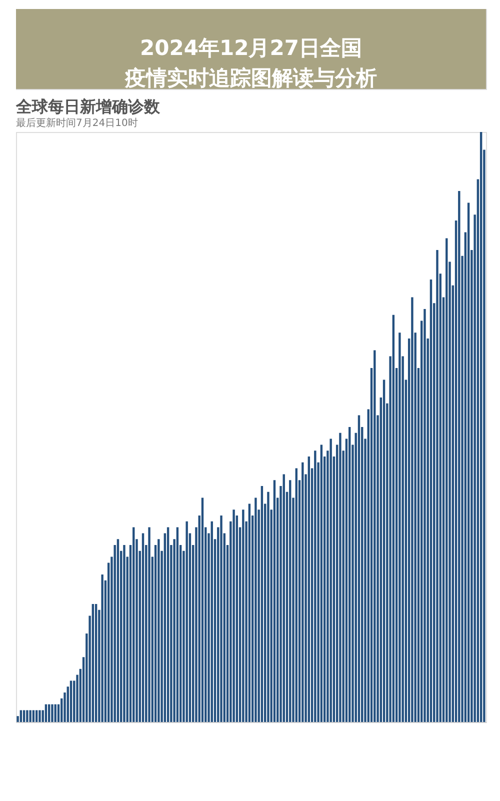  Describe the element at coordinates (77, 123) in the screenshot. I see `chart-subtitle: 最后更新时间7月24日10时` at that location.